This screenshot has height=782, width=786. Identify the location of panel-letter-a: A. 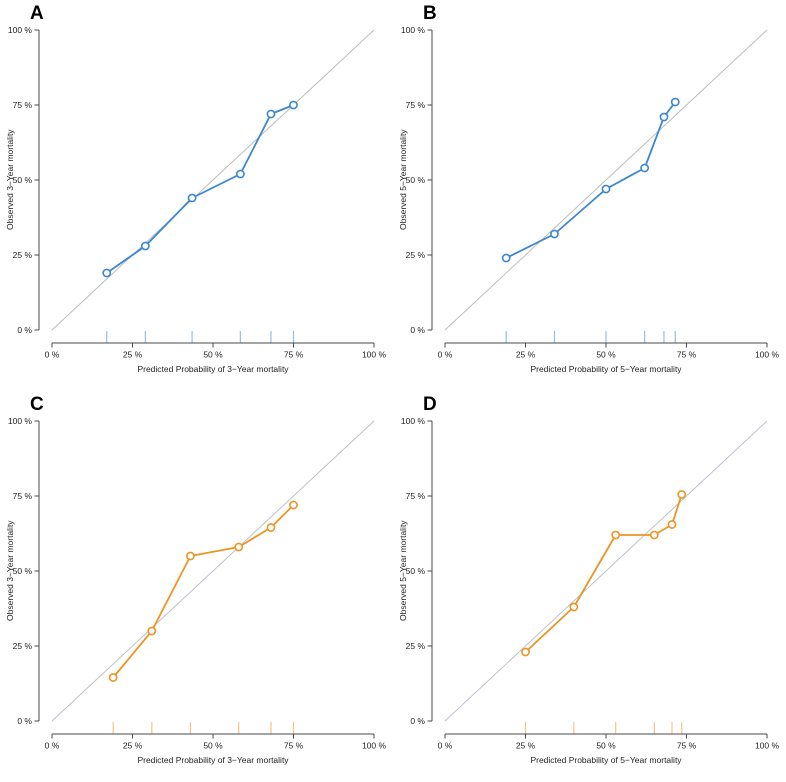
(37, 13).